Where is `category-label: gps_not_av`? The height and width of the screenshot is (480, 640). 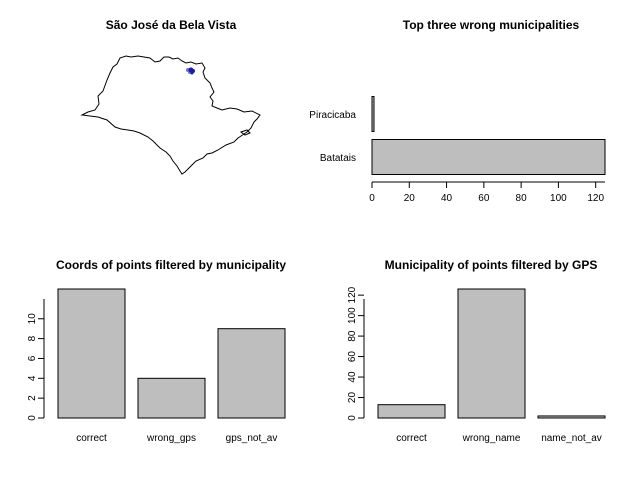
category-label: gps_not_av is located at coordinates (252, 438).